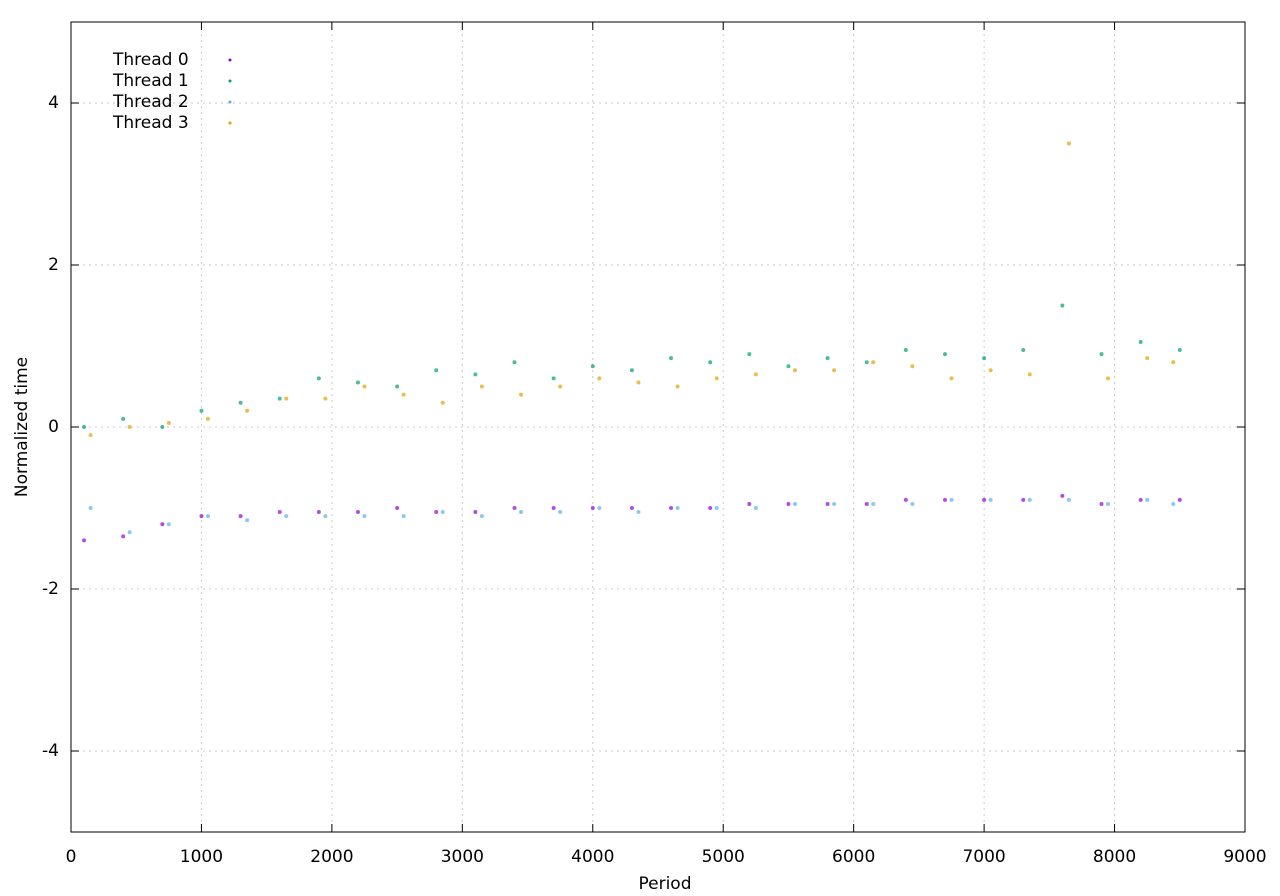  What do you see at coordinates (53, 265) in the screenshot?
I see `y-tick-label: 2` at bounding box center [53, 265].